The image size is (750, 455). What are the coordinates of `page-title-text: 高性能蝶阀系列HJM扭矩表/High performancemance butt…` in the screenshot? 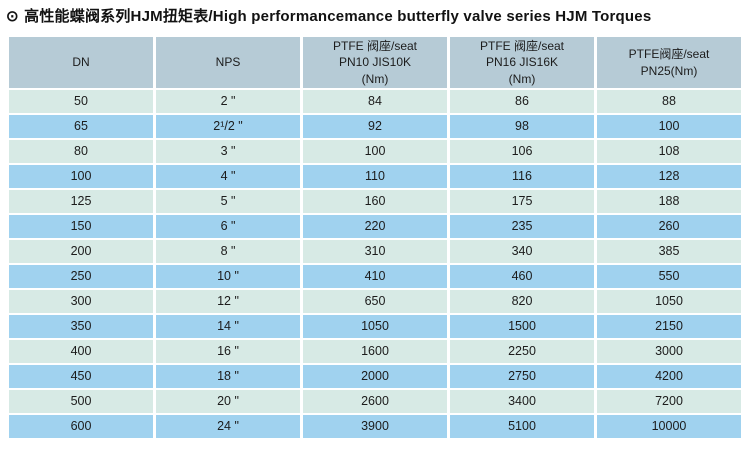 It's located at (338, 16).